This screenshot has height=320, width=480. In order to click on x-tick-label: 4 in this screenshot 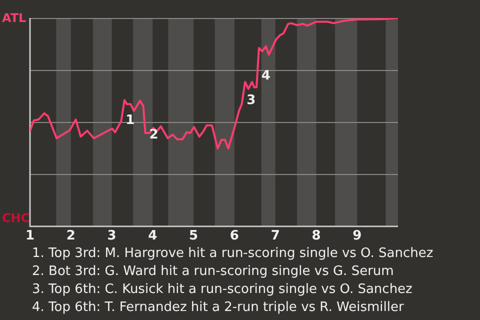, I will do `click(153, 236)`.